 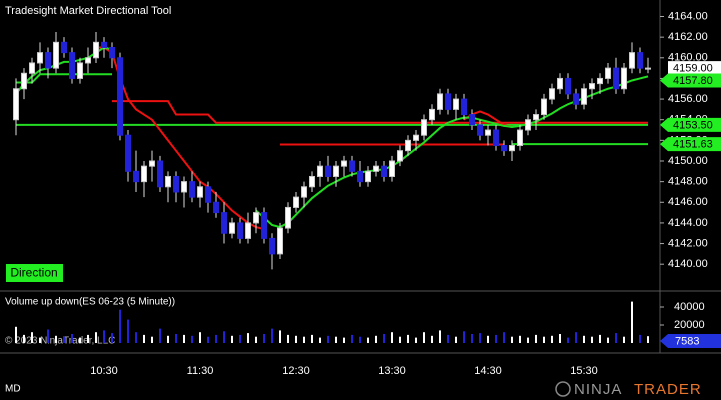 What do you see at coordinates (668, 389) in the screenshot?
I see `logo-right: TRADER` at bounding box center [668, 389].